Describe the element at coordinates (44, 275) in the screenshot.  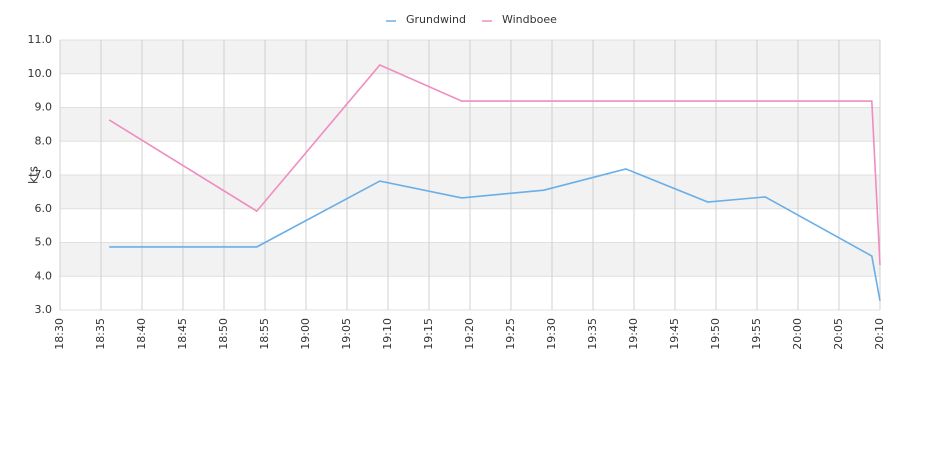
I see `y-tick-label: 4.0` at that location.